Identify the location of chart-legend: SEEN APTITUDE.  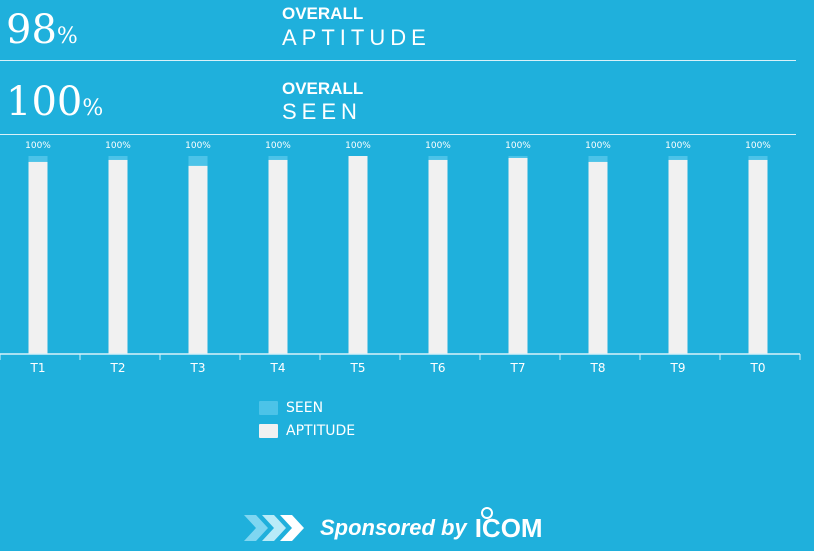
(307, 419).